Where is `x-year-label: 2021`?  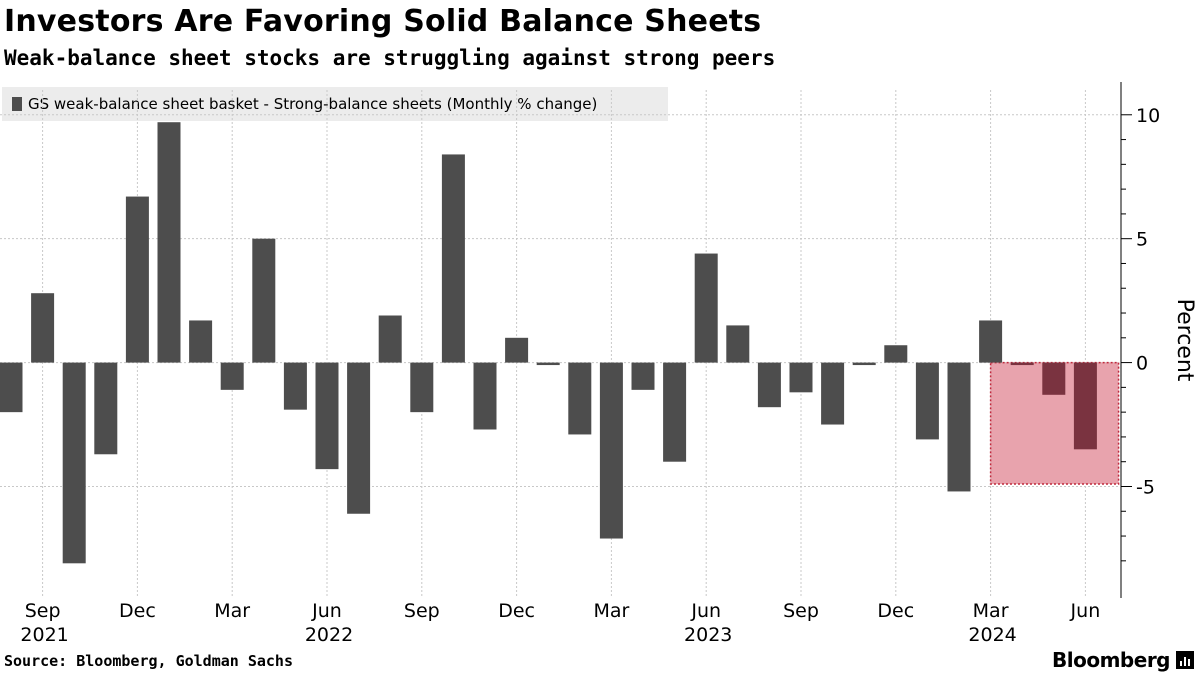
x-year-label: 2021 is located at coordinates (44, 635).